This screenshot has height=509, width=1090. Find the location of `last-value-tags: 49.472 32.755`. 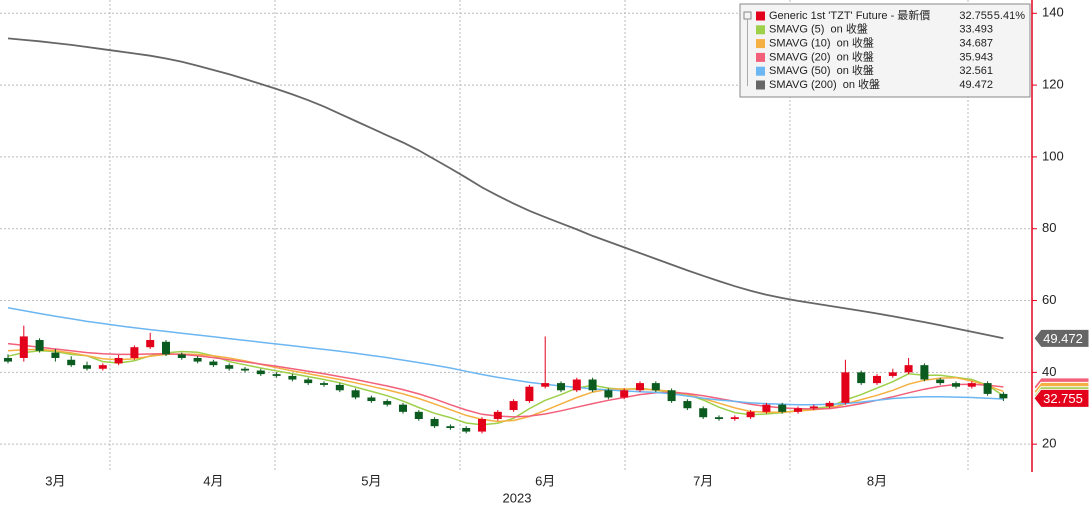

last-value-tags: 49.472 32.755 is located at coordinates (1061, 368).